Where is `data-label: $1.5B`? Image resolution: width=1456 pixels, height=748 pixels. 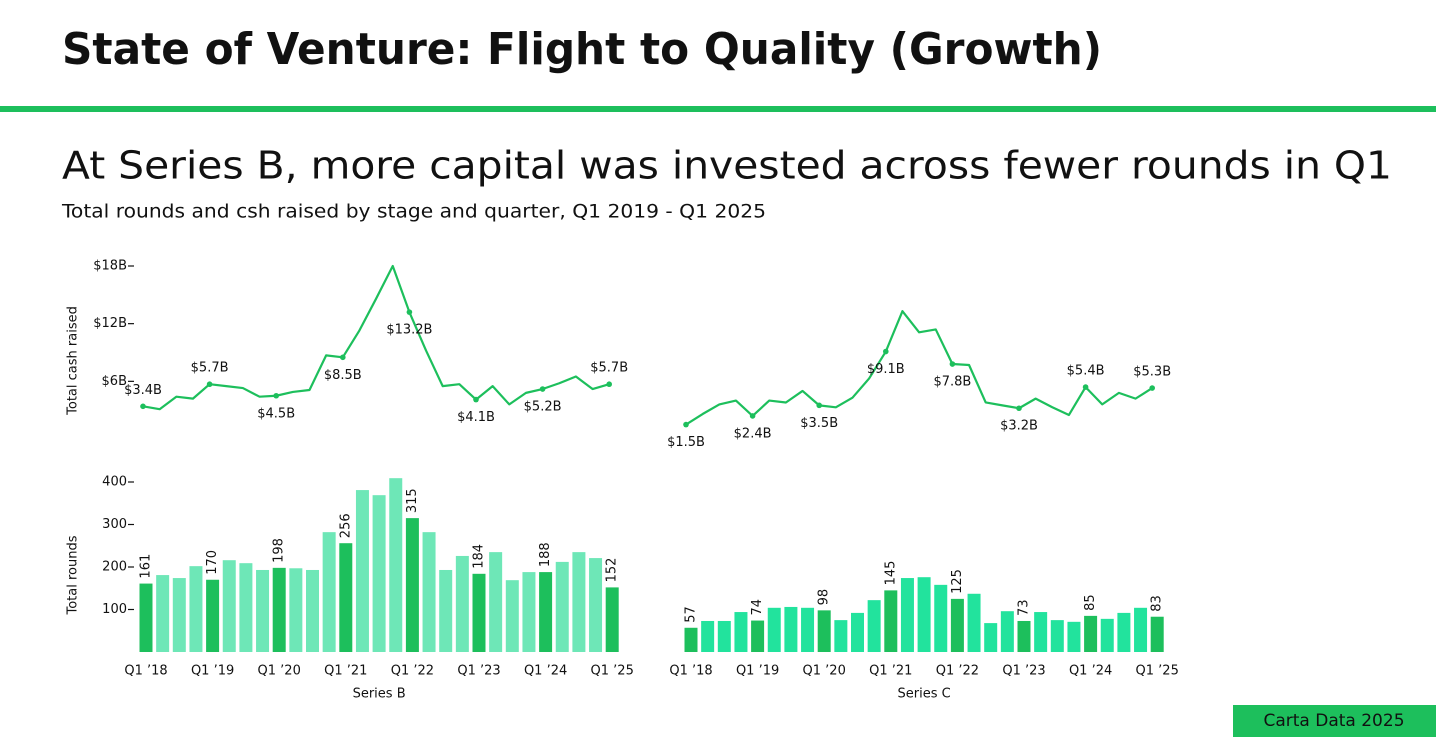 data-label: $1.5B is located at coordinates (686, 442).